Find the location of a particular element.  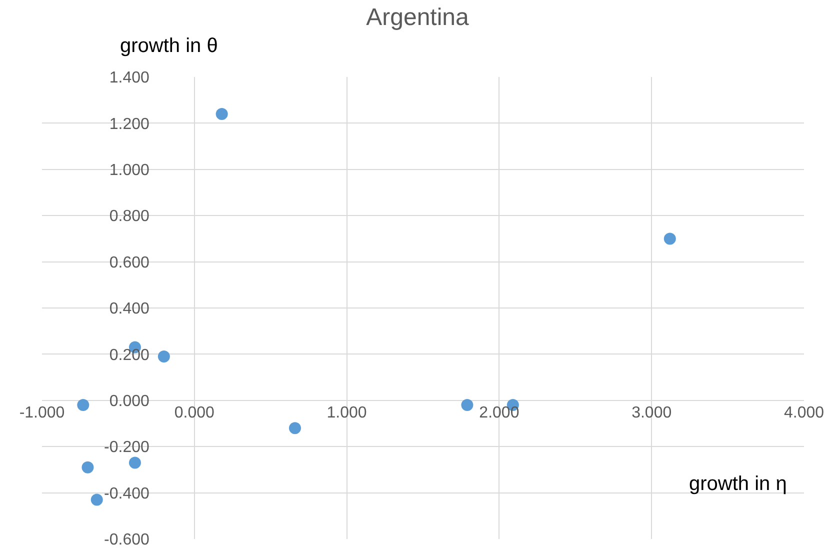

x-tick-label: 4.000 is located at coordinates (804, 413).